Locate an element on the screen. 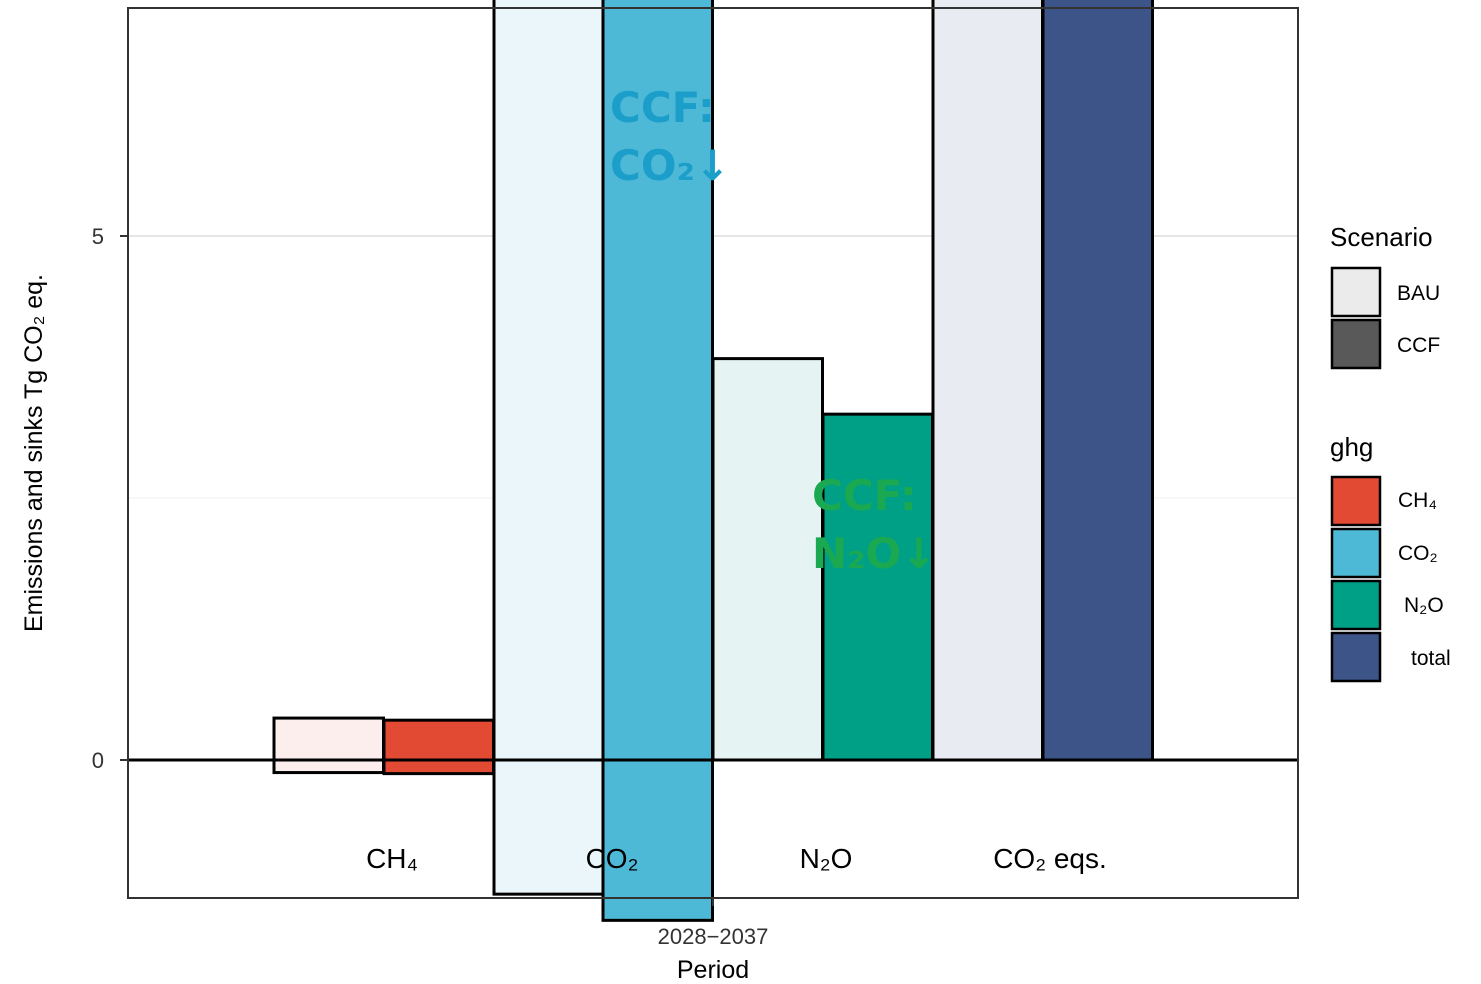 This screenshot has width=1481, height=984. category-label-ch4: CH₄ is located at coordinates (392, 858).